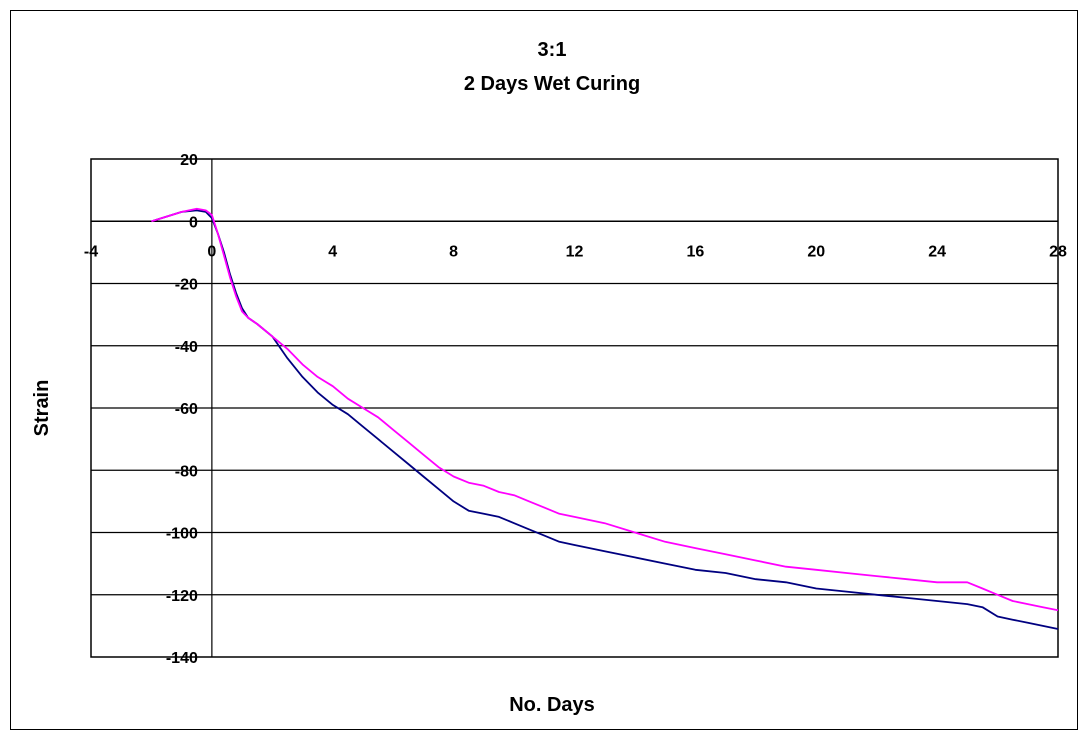 This screenshot has width=1086, height=738. What do you see at coordinates (186, 285) in the screenshot?
I see `y-tick-label: -20` at bounding box center [186, 285].